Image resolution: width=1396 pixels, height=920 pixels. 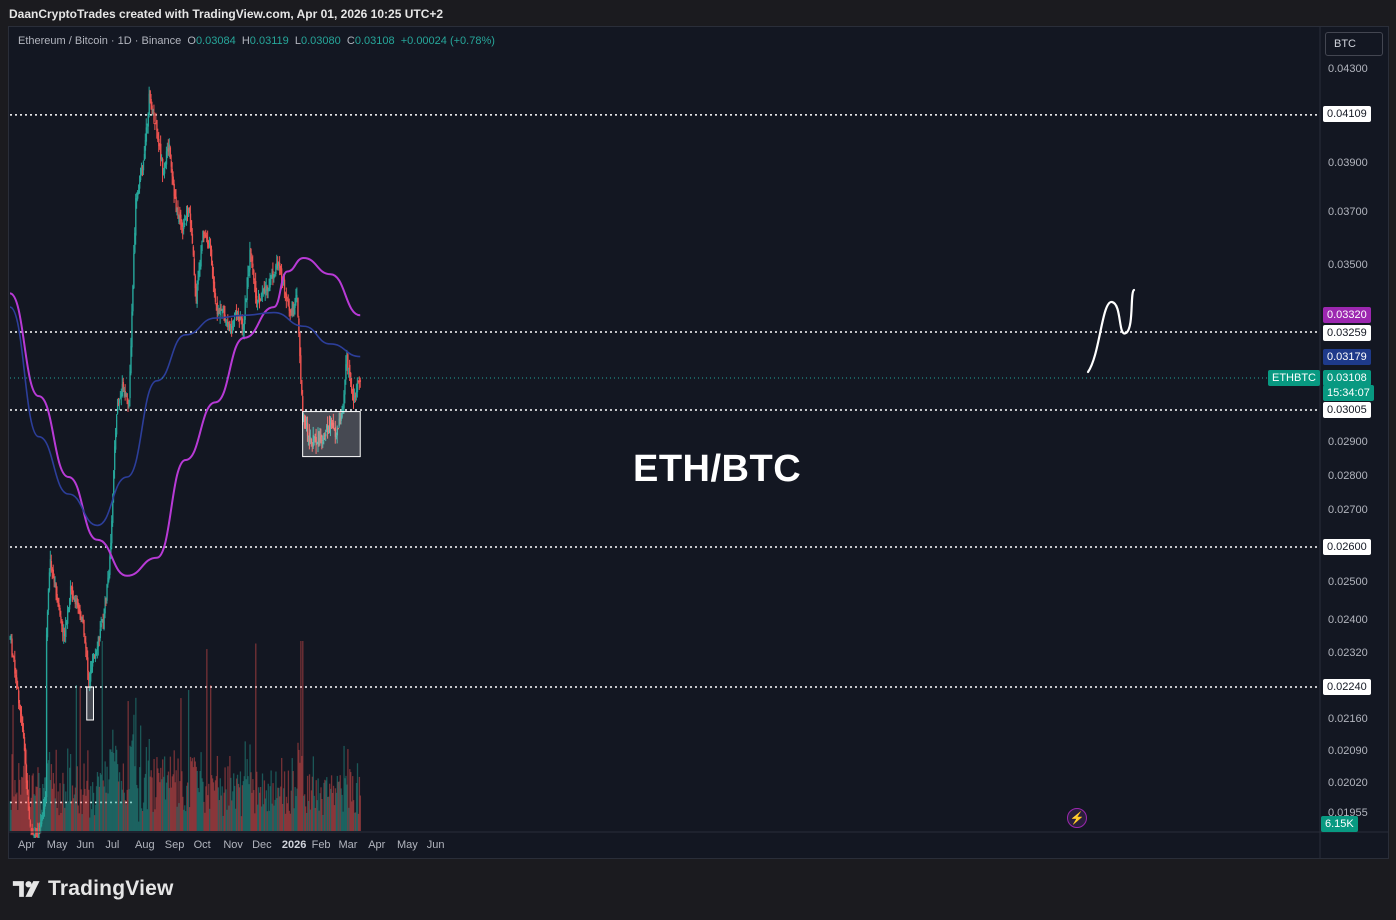 What do you see at coordinates (321, 845) in the screenshot?
I see `time-tick-label: Feb` at bounding box center [321, 845].